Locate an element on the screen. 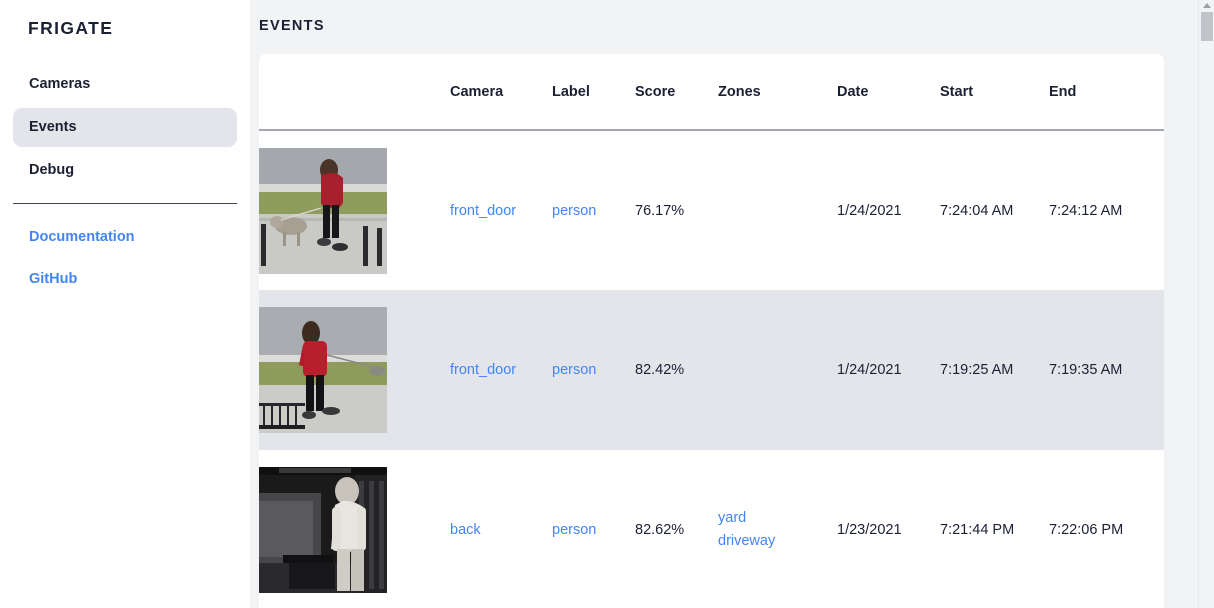  camera-link: back is located at coordinates (465, 530).